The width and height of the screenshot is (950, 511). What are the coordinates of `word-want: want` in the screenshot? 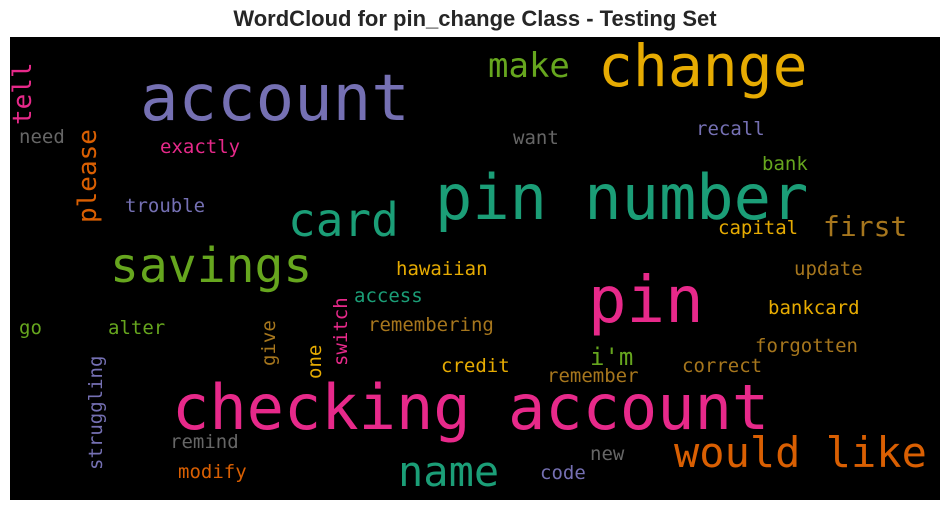 It's located at (536, 138).